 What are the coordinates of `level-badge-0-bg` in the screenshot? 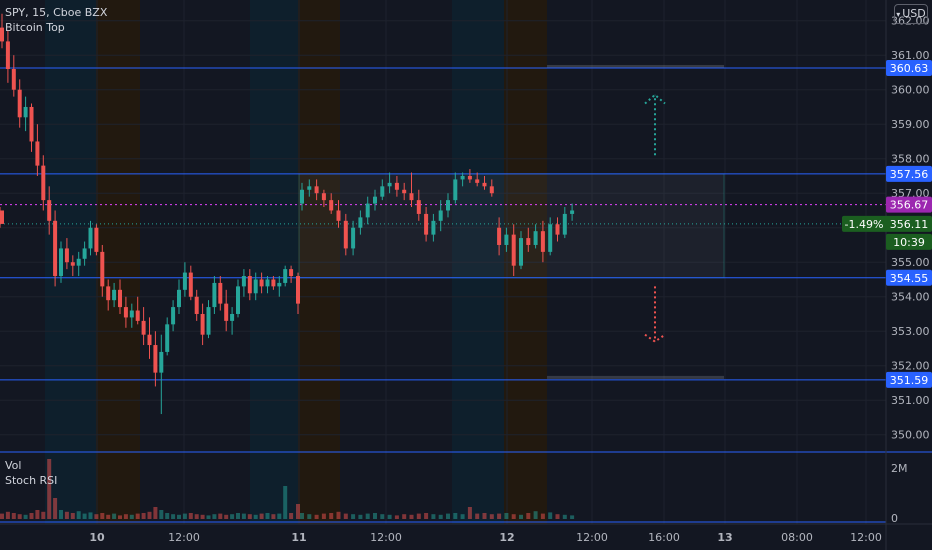 It's located at (909, 67).